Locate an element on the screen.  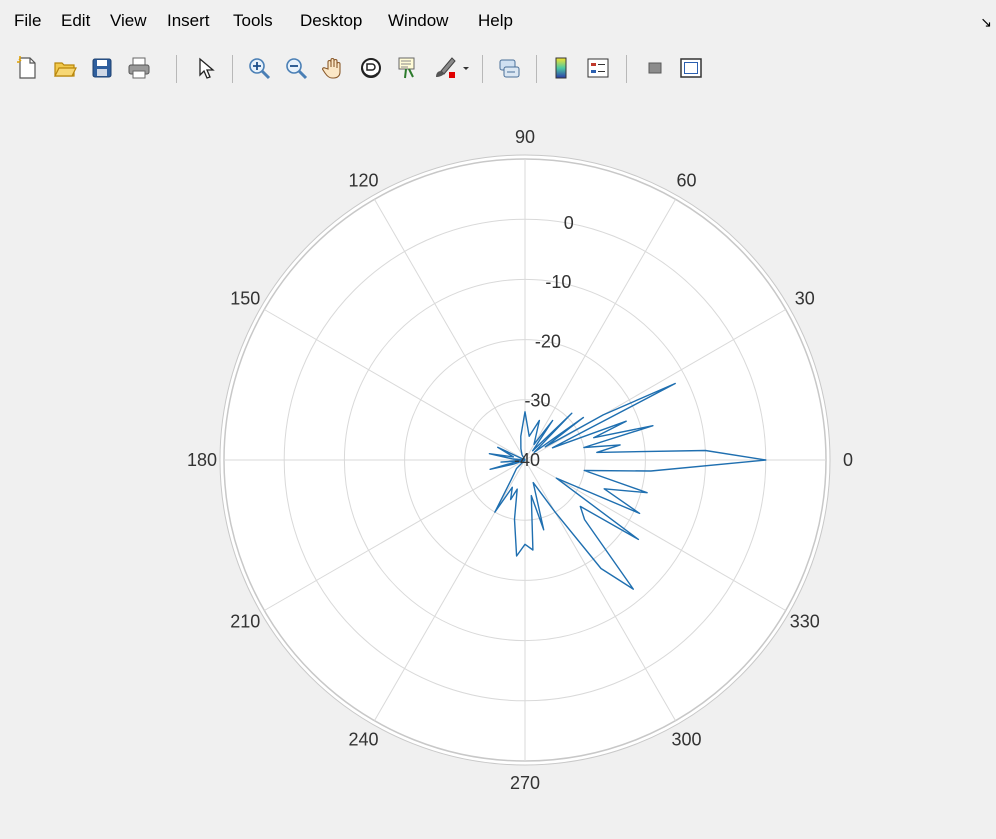
hide-plot-tools-icon is located at coordinates (655, 68).